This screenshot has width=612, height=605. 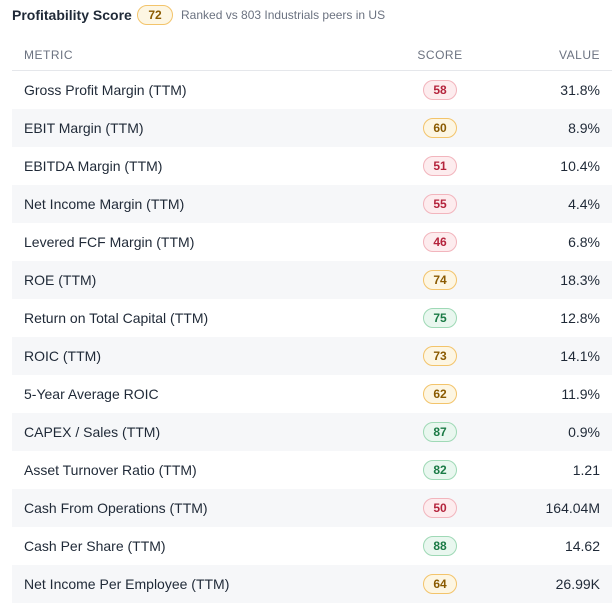 I want to click on score-badge: 74, so click(x=440, y=280).